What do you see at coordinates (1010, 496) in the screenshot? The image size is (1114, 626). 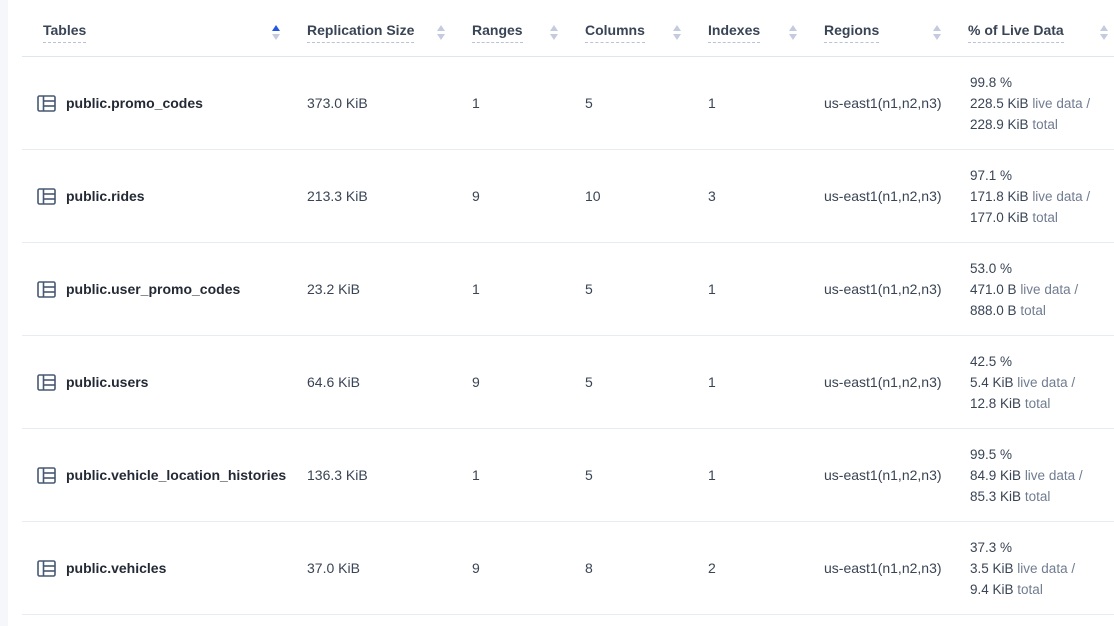 I see `total-data-amount: 85.3 KiB total` at bounding box center [1010, 496].